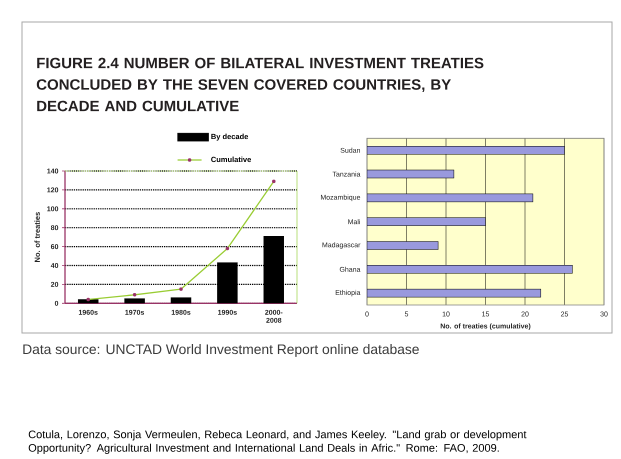 The image size is (621, 459). What do you see at coordinates (260, 85) in the screenshot?
I see `chart-title: FIGURE 2.4 NUMBER OF BILATERAL INVESTMENT TREATIES CONCLUDED BY THE SEVEN COVERED COUNTRIES, BY DECADE AND CUMULATIVE` at bounding box center [260, 85].